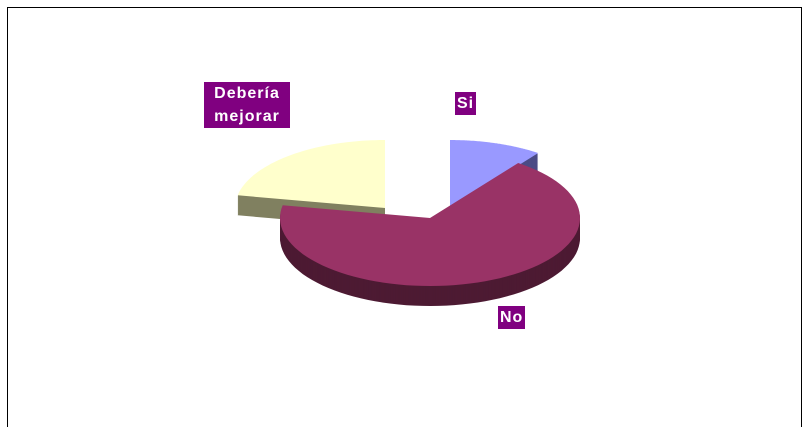 This screenshot has width=809, height=427. What do you see at coordinates (512, 317) in the screenshot?
I see `slice-label: No` at bounding box center [512, 317].